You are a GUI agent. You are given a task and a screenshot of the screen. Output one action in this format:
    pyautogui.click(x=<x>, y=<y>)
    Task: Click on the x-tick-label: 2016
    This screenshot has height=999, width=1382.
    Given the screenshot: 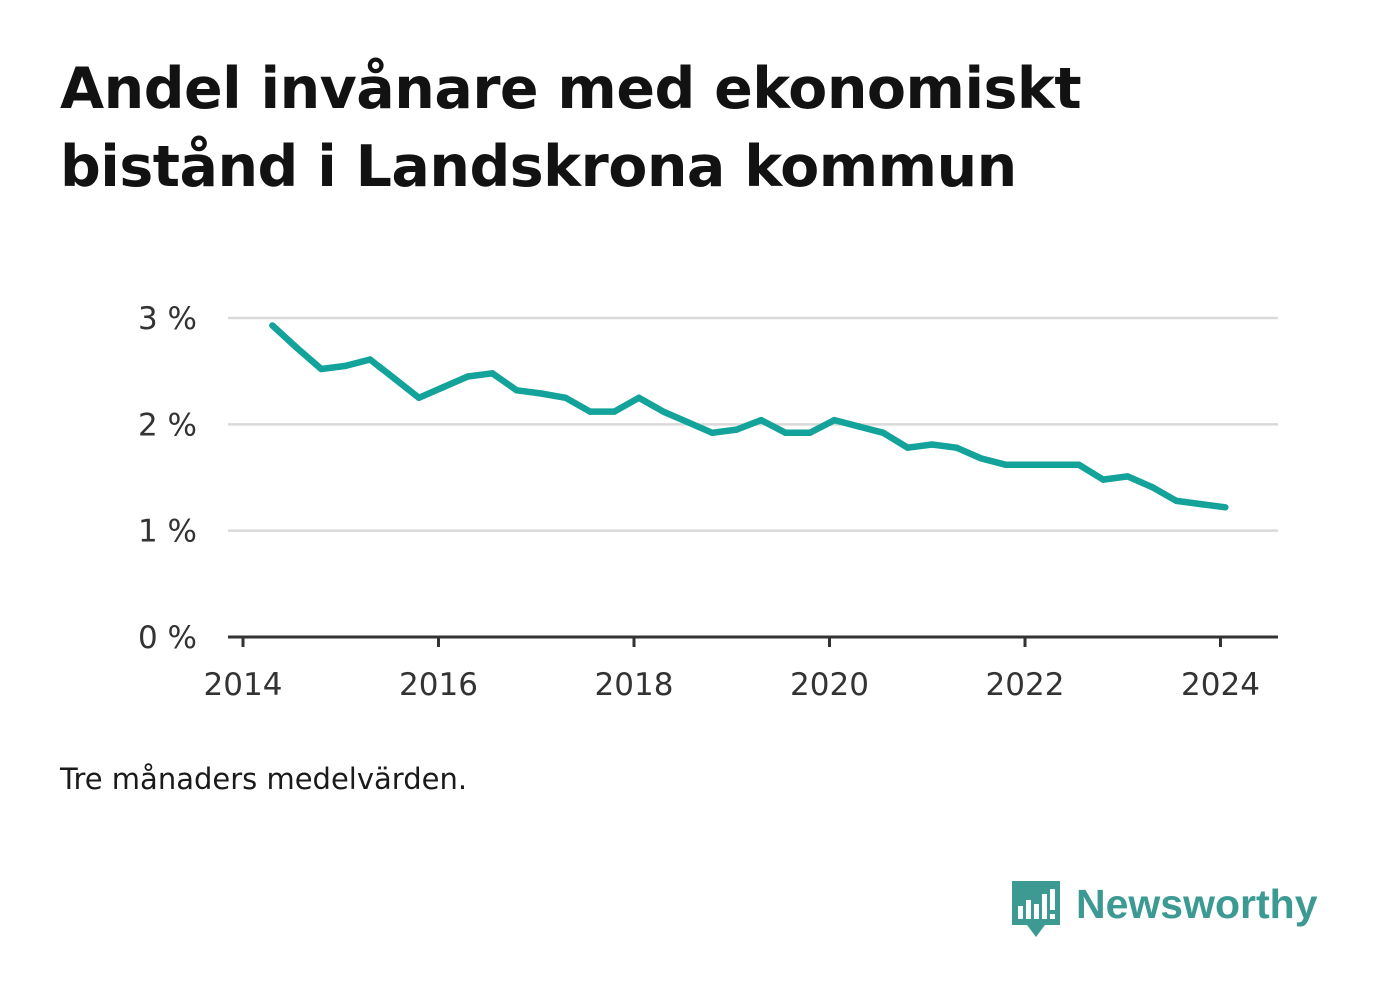 What is the action you would take?
    pyautogui.click(x=438, y=685)
    